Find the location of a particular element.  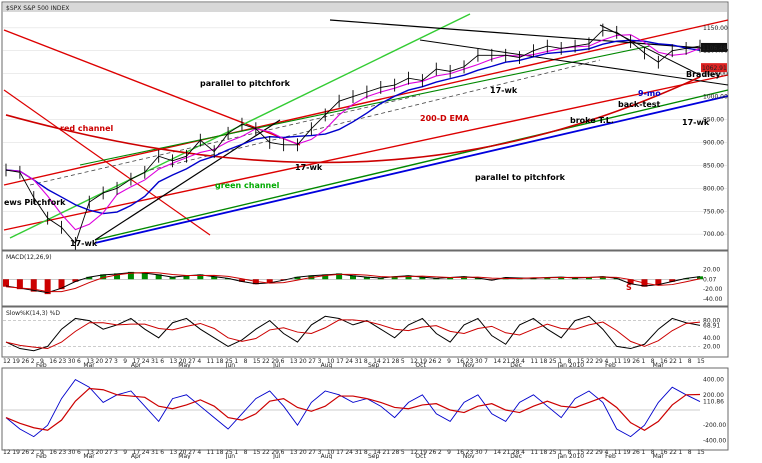

broke-trendline-low is located at coordinates (574, 62).